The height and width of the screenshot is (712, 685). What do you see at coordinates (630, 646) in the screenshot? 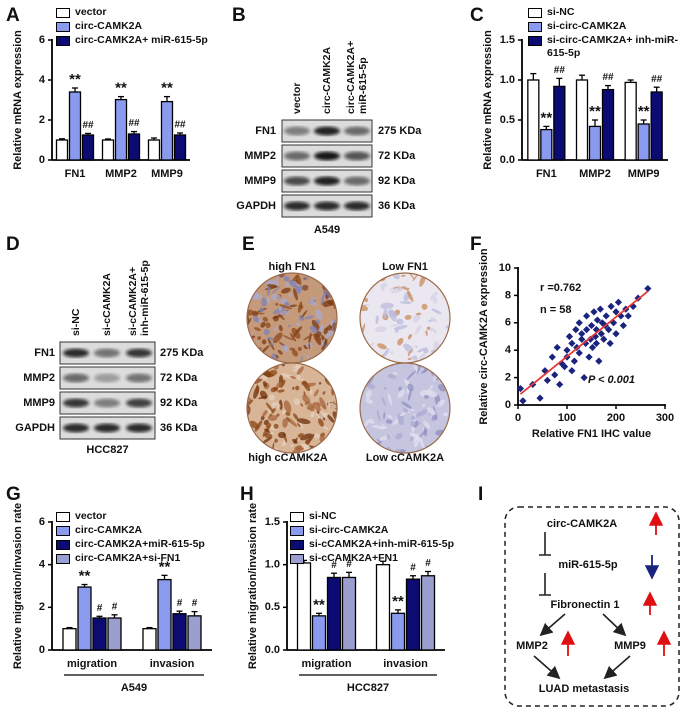
I see `diagram-node: MMP9` at bounding box center [630, 646].